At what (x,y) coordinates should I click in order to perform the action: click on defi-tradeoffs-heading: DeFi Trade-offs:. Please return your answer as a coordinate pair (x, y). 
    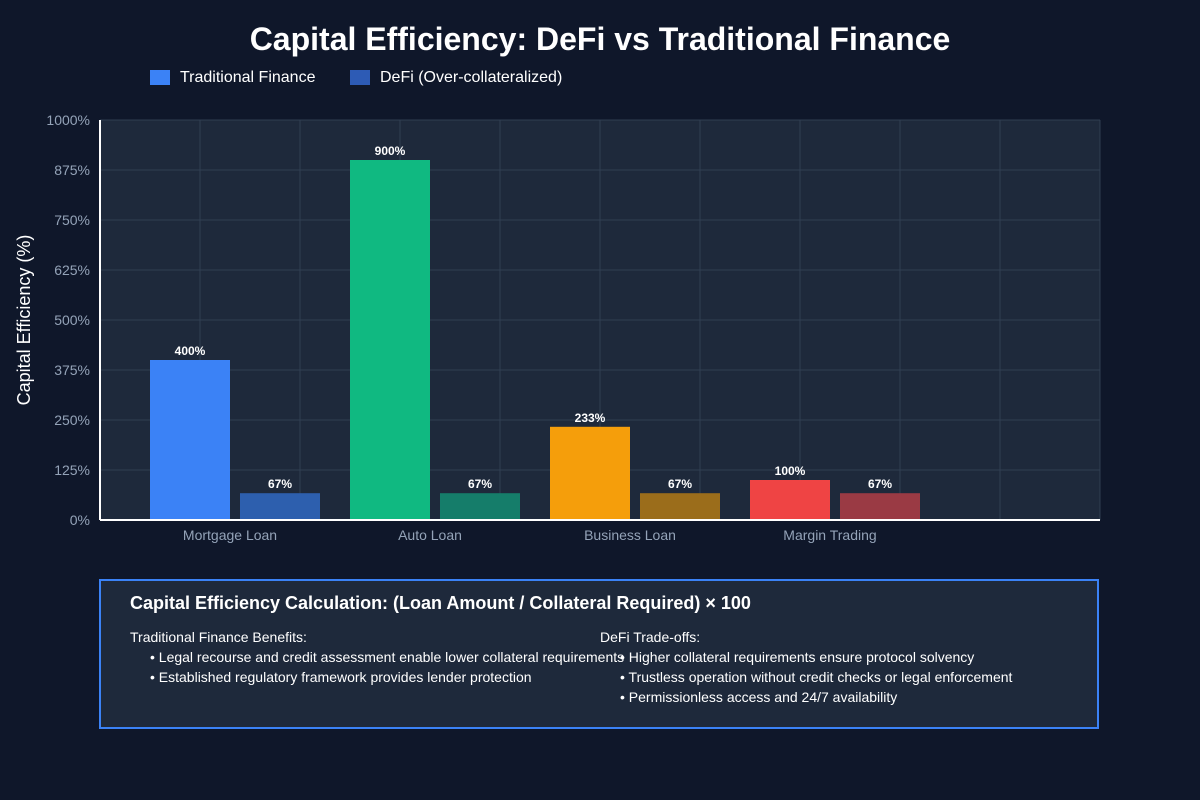
    Looking at the image, I should click on (650, 637).